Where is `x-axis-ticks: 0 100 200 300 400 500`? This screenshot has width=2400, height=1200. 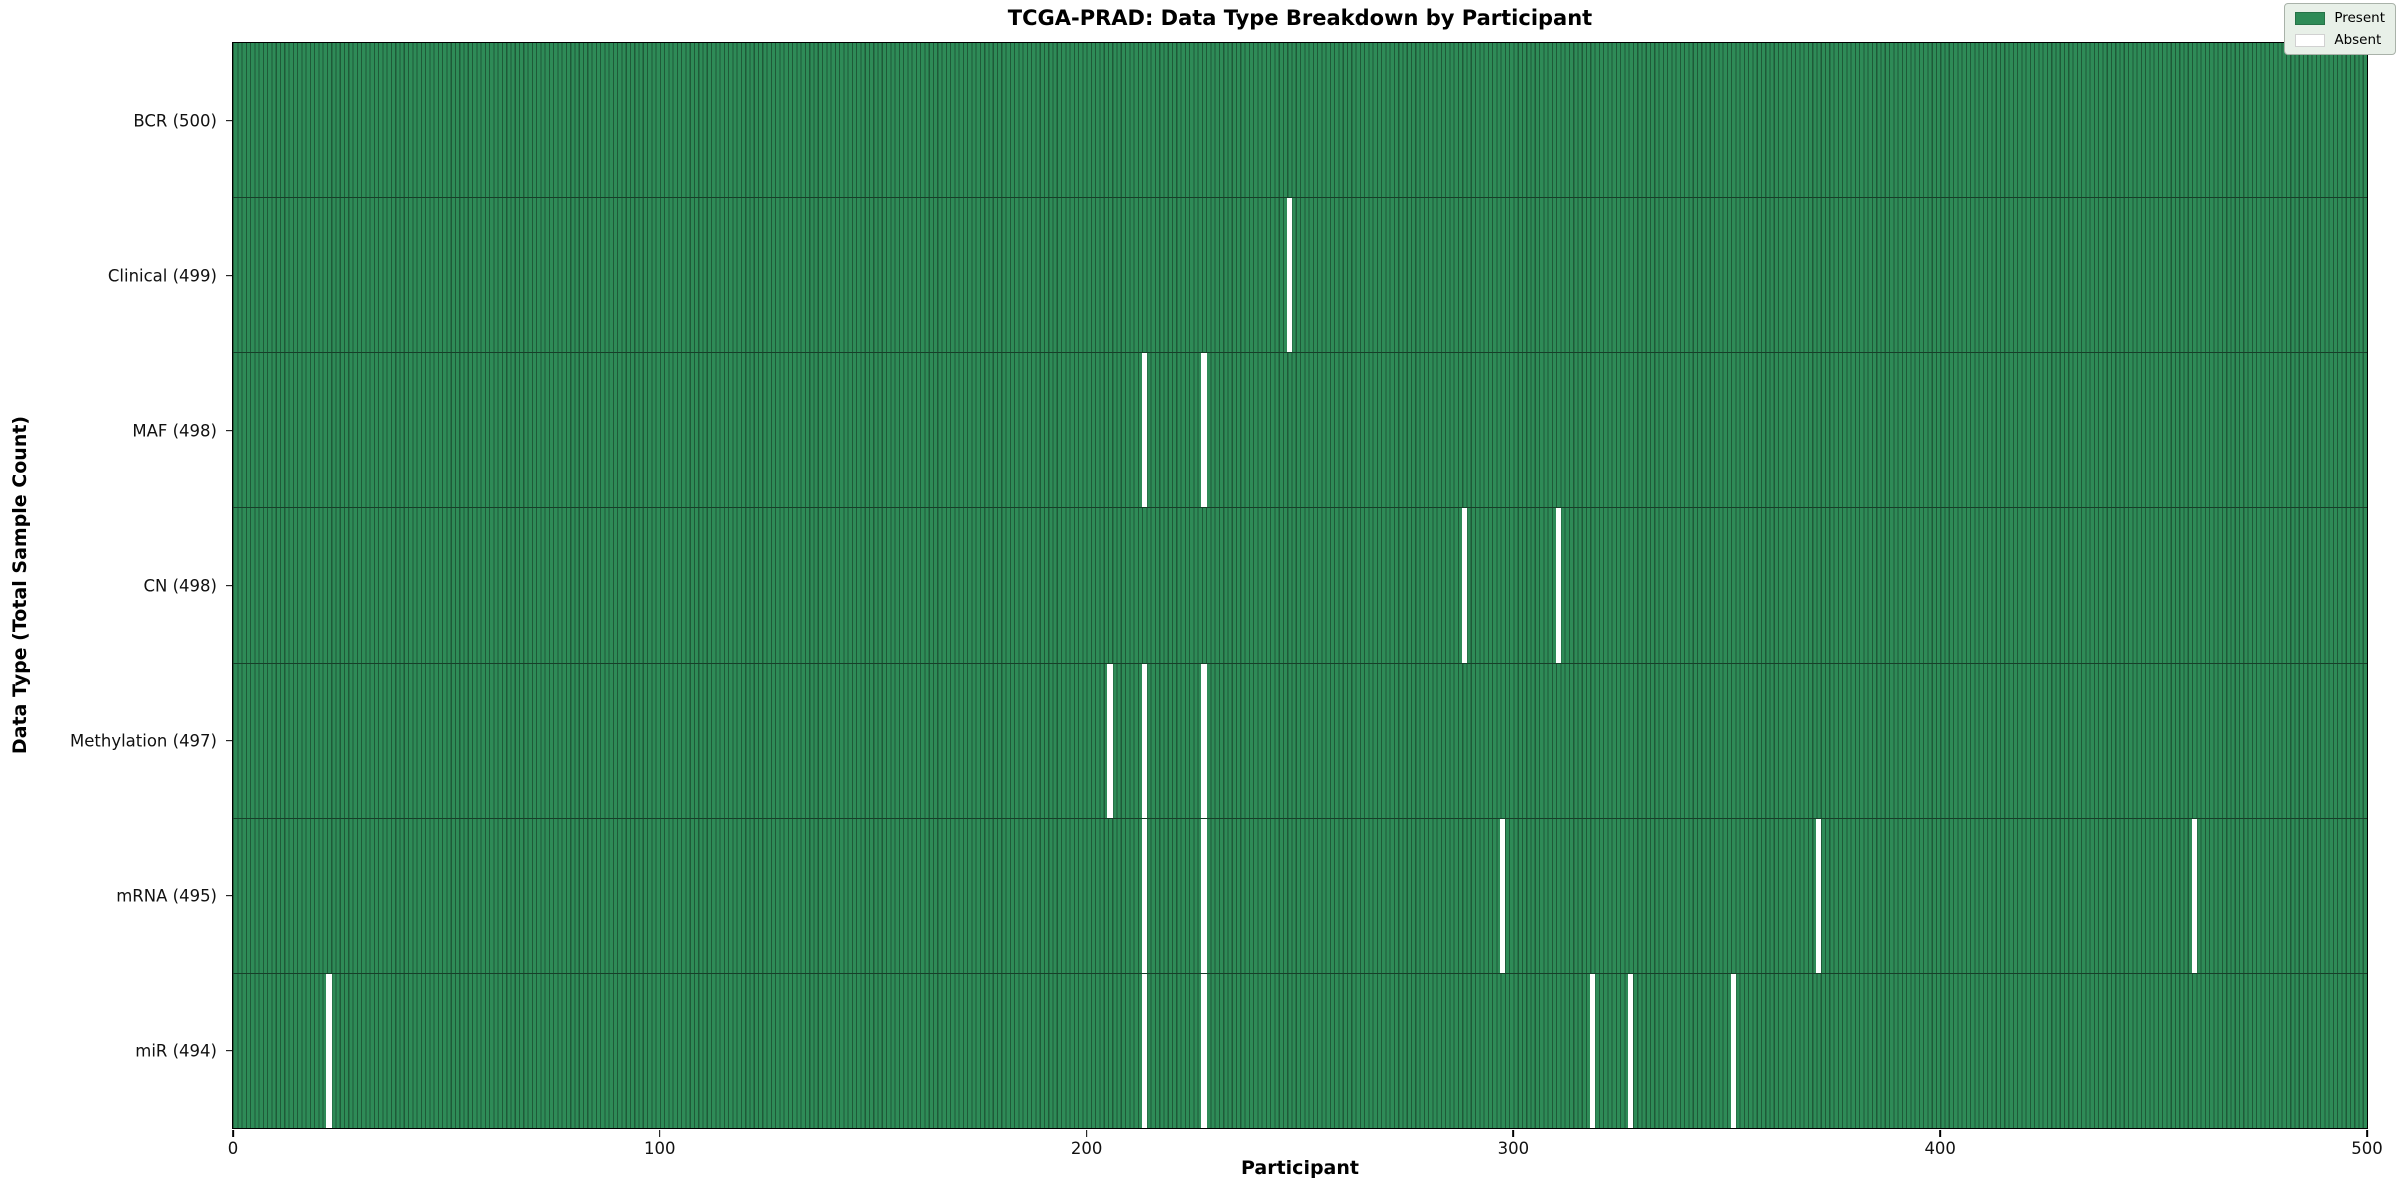 x-axis-ticks: 0 100 200 300 400 500 is located at coordinates (1305, 1150).